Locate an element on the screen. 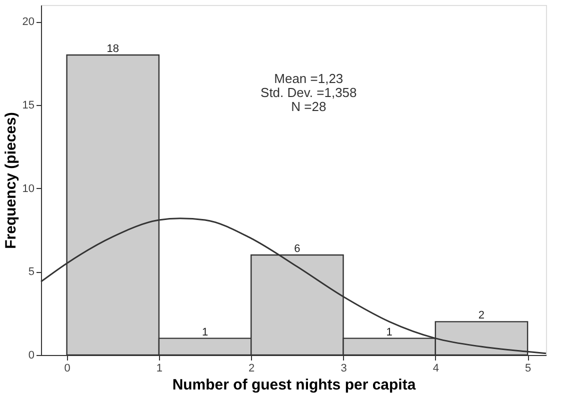 This screenshot has width=565, height=412. annotation: Std. Dev. =1,358 is located at coordinates (308, 92).